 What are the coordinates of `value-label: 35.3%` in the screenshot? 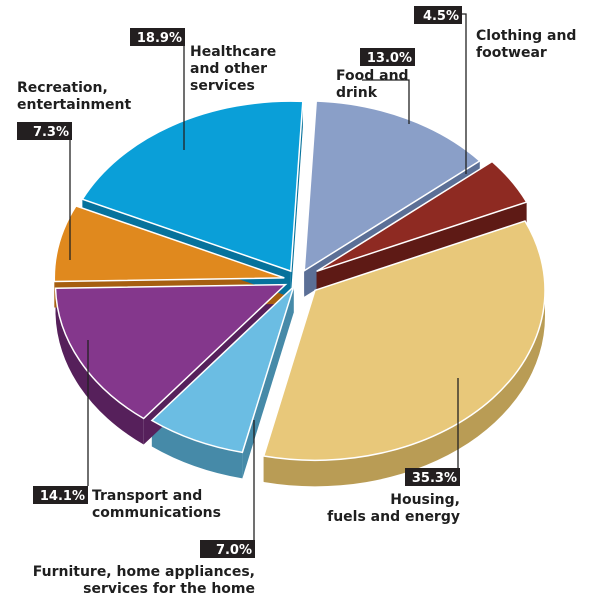 It's located at (434, 478).